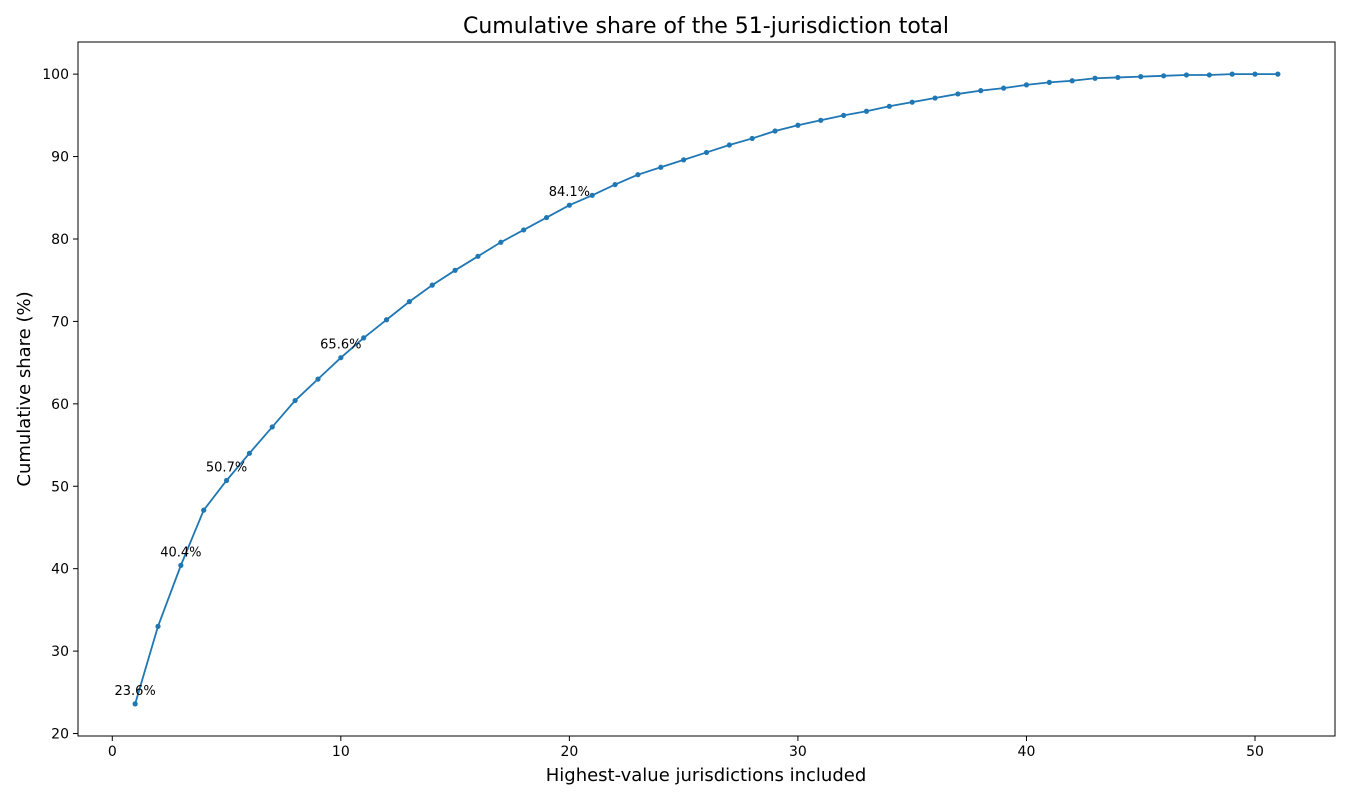 Image resolution: width=1350 pixels, height=800 pixels. Describe the element at coordinates (340, 345) in the screenshot. I see `data-label: 65.6%` at that location.